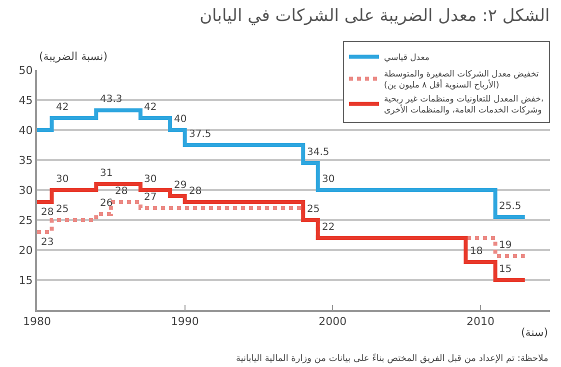 The image size is (561, 367). Describe the element at coordinates (332, 321) in the screenshot. I see `x-tick-label: 2000` at that location.